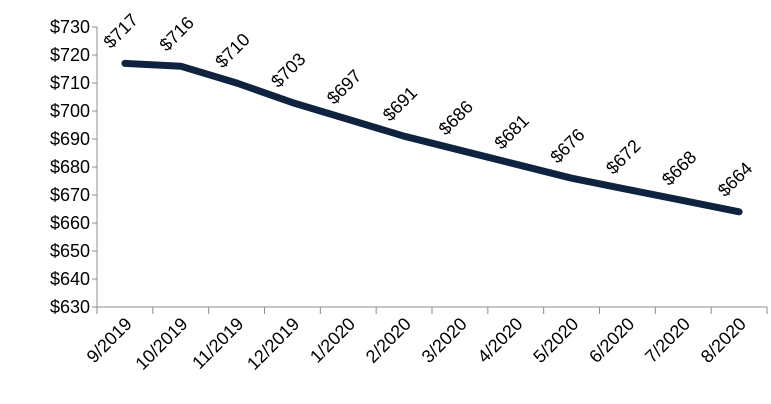 The width and height of the screenshot is (771, 404). What do you see at coordinates (176, 34) in the screenshot?
I see `data-label: $716` at bounding box center [176, 34].